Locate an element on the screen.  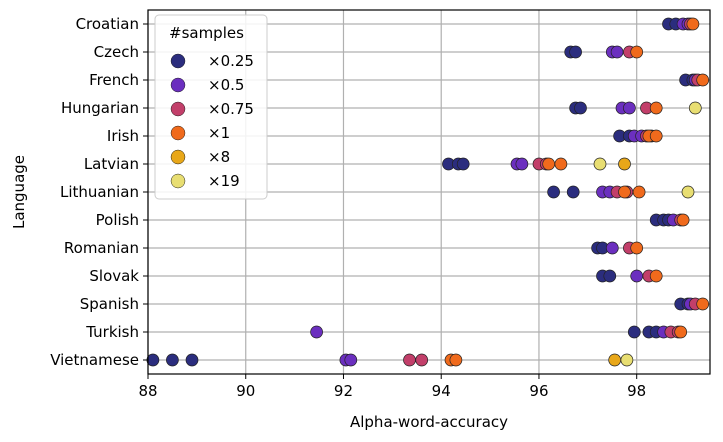
y-tick-label: Lithuanian is located at coordinates (99, 192).